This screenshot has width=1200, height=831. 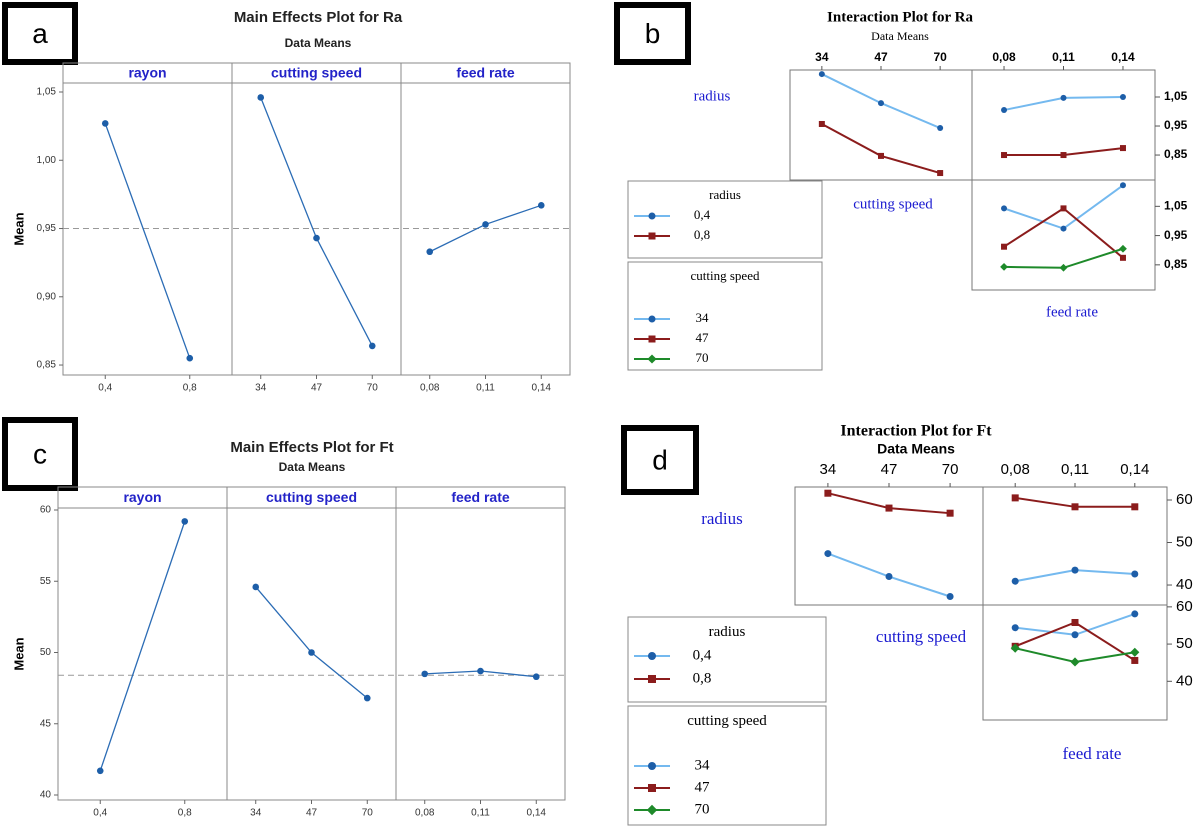 I want to click on panel-header: cutting speed, so click(x=316, y=73).